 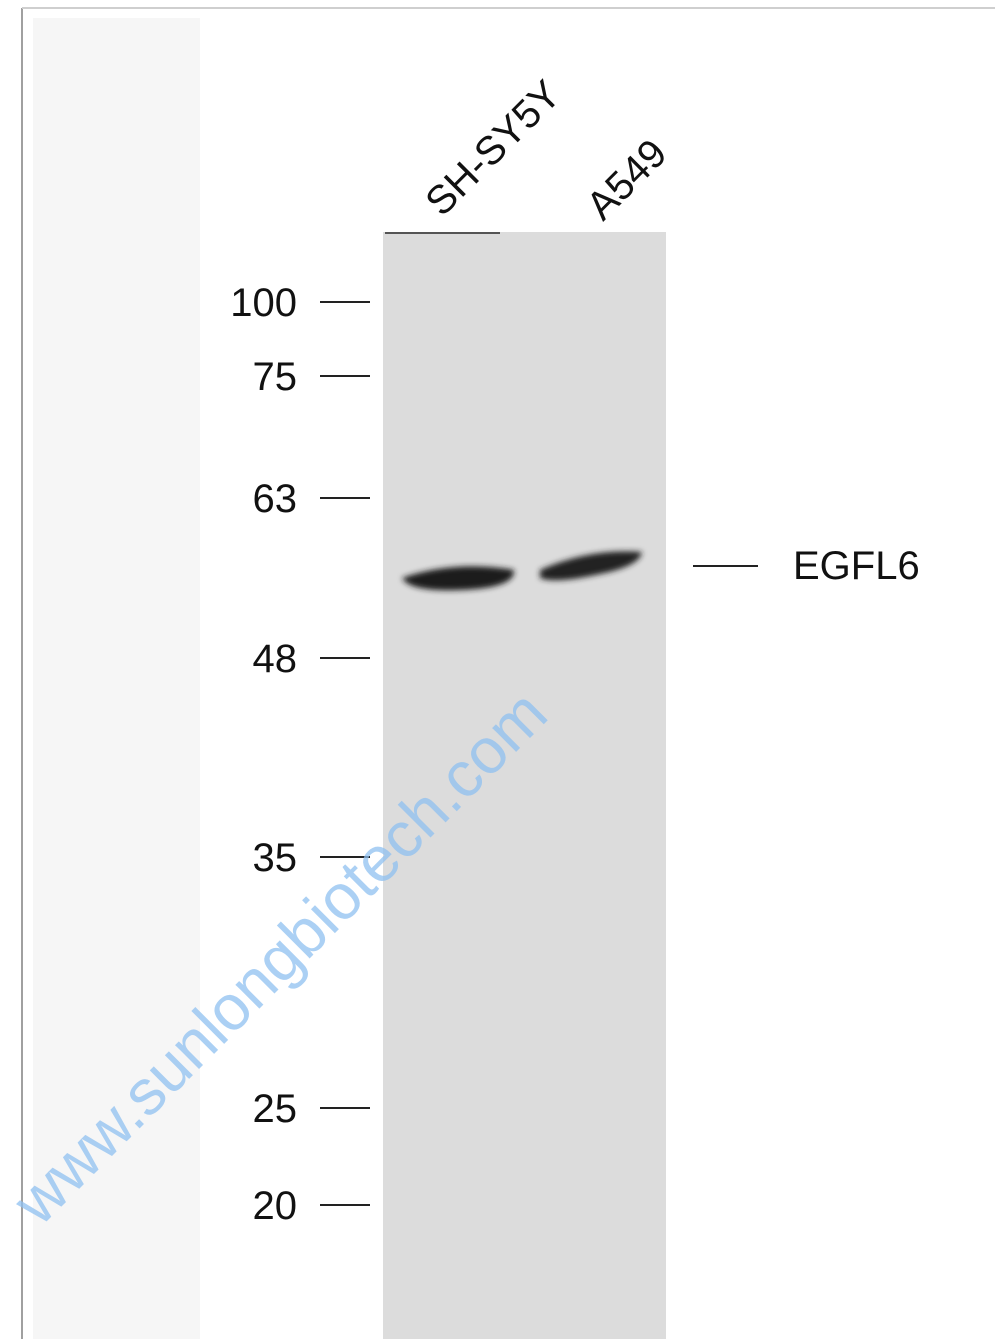 I want to click on marker-label: 63, so click(x=275, y=499).